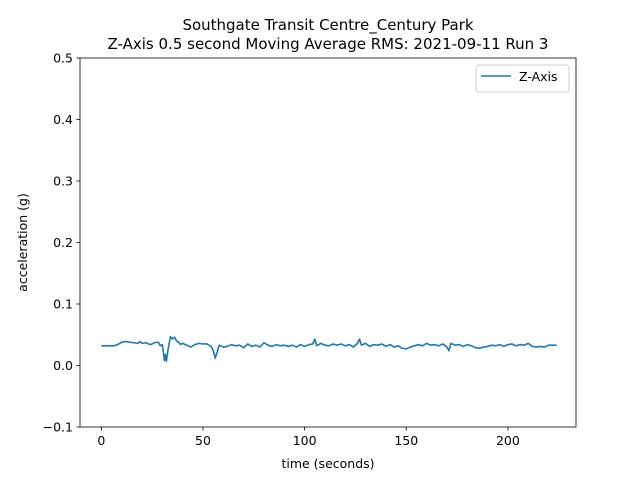 The image size is (640, 480). I want to click on x-tick-label: 0, so click(101, 440).